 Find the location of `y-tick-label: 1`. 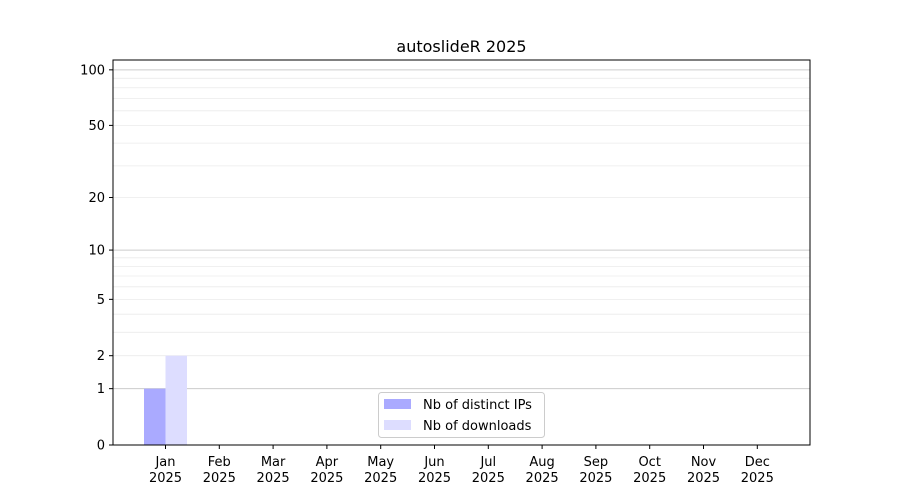

y-tick-label: 1 is located at coordinates (101, 389).